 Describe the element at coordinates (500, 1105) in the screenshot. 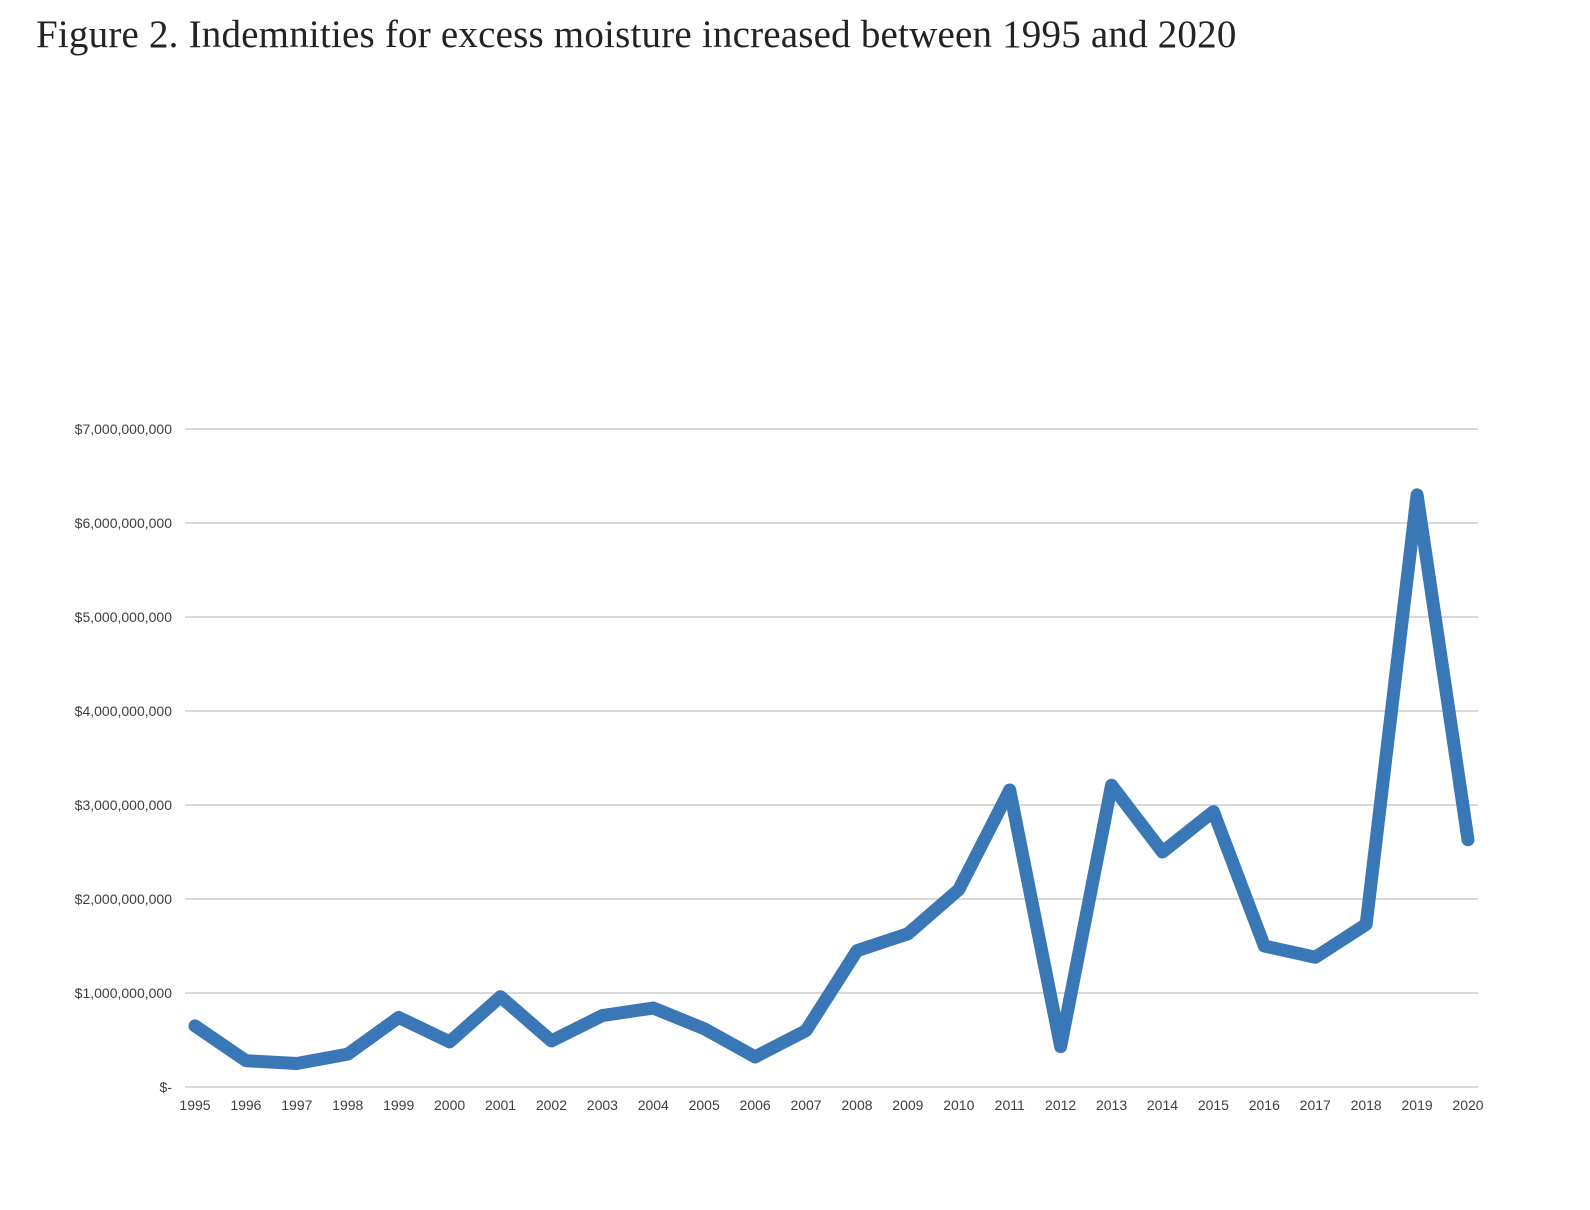

I see `x-tick-label: 2001` at that location.